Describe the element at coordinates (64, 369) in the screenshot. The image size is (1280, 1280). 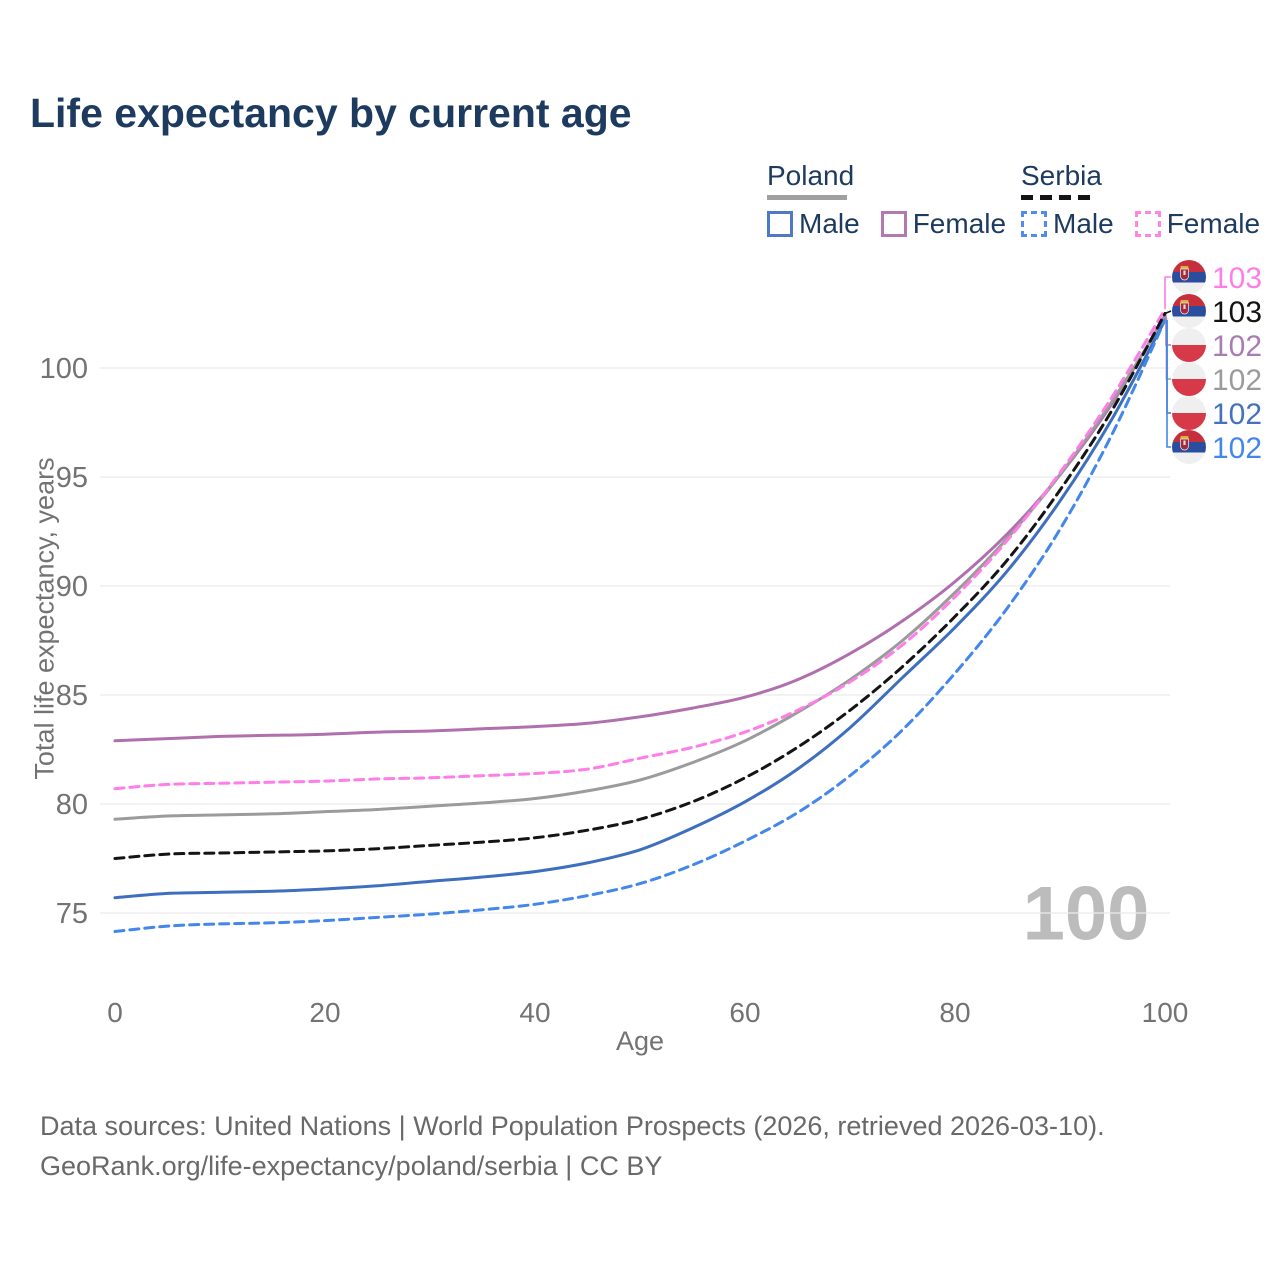
I see `y-tick-label-100: 100` at that location.